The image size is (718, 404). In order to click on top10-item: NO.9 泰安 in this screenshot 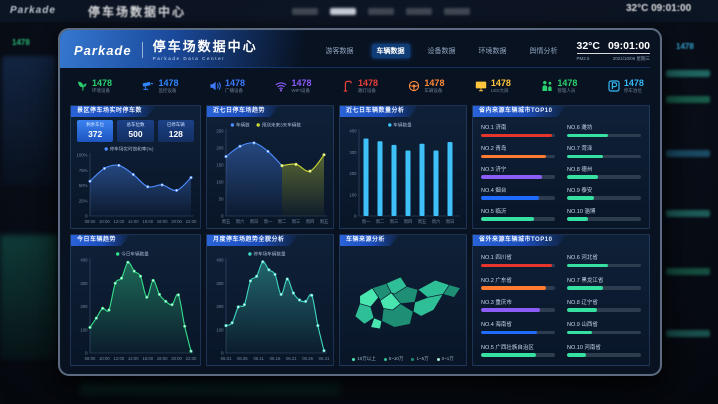, I will do `click(604, 192)`.